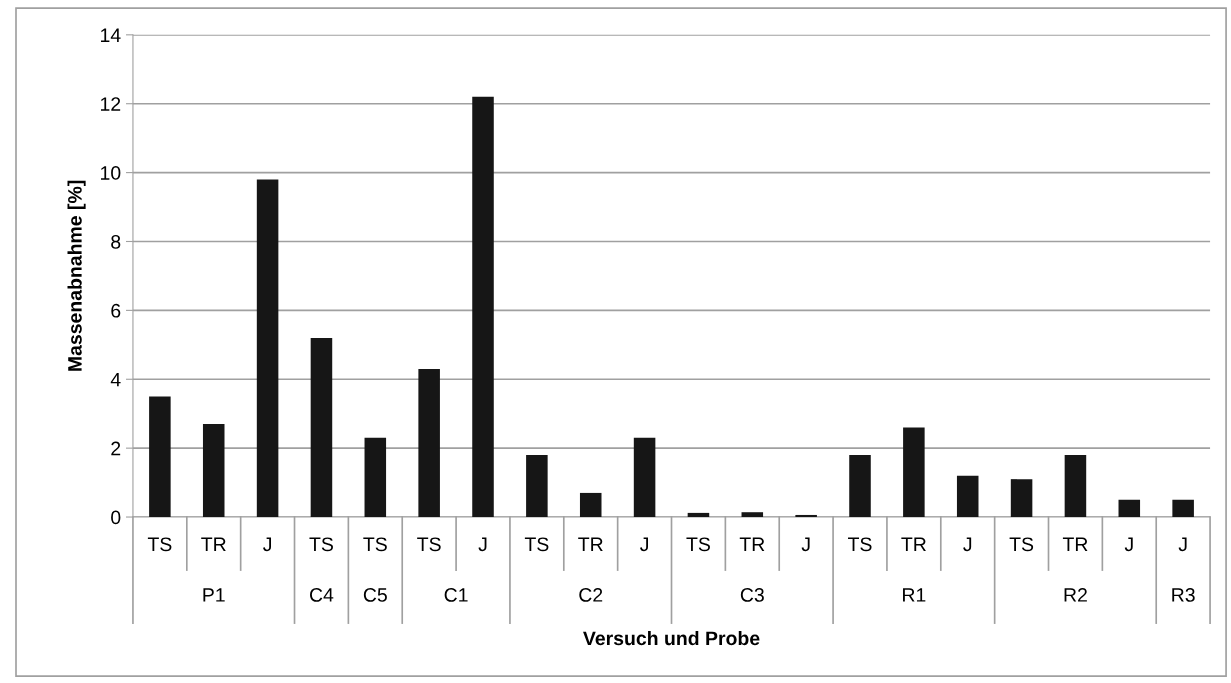  What do you see at coordinates (1183, 595) in the screenshot?
I see `text: R3` at bounding box center [1183, 595].